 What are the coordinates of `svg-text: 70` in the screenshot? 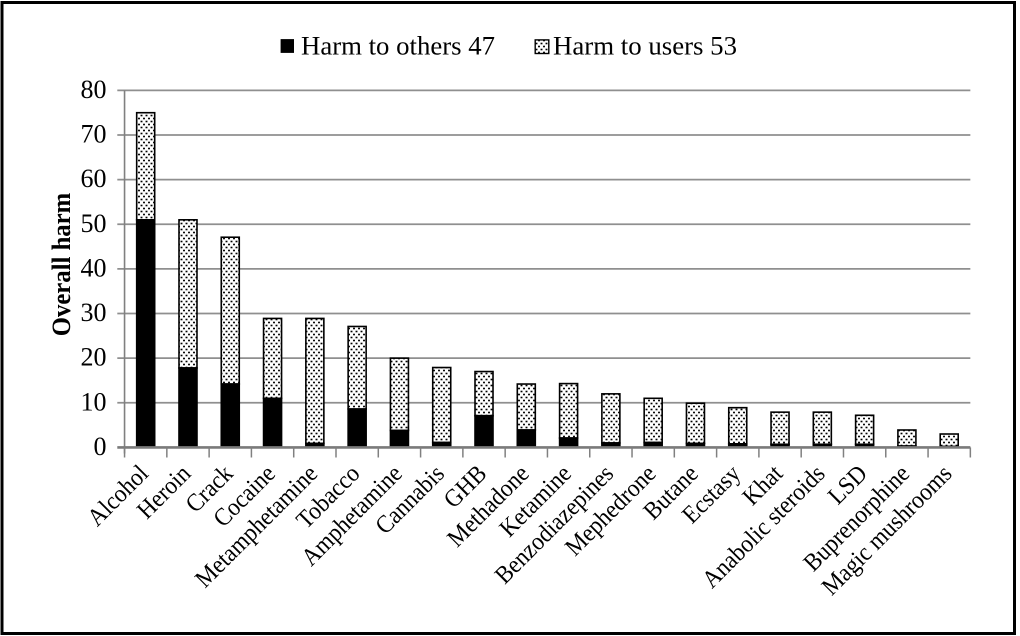 It's located at (94, 134).